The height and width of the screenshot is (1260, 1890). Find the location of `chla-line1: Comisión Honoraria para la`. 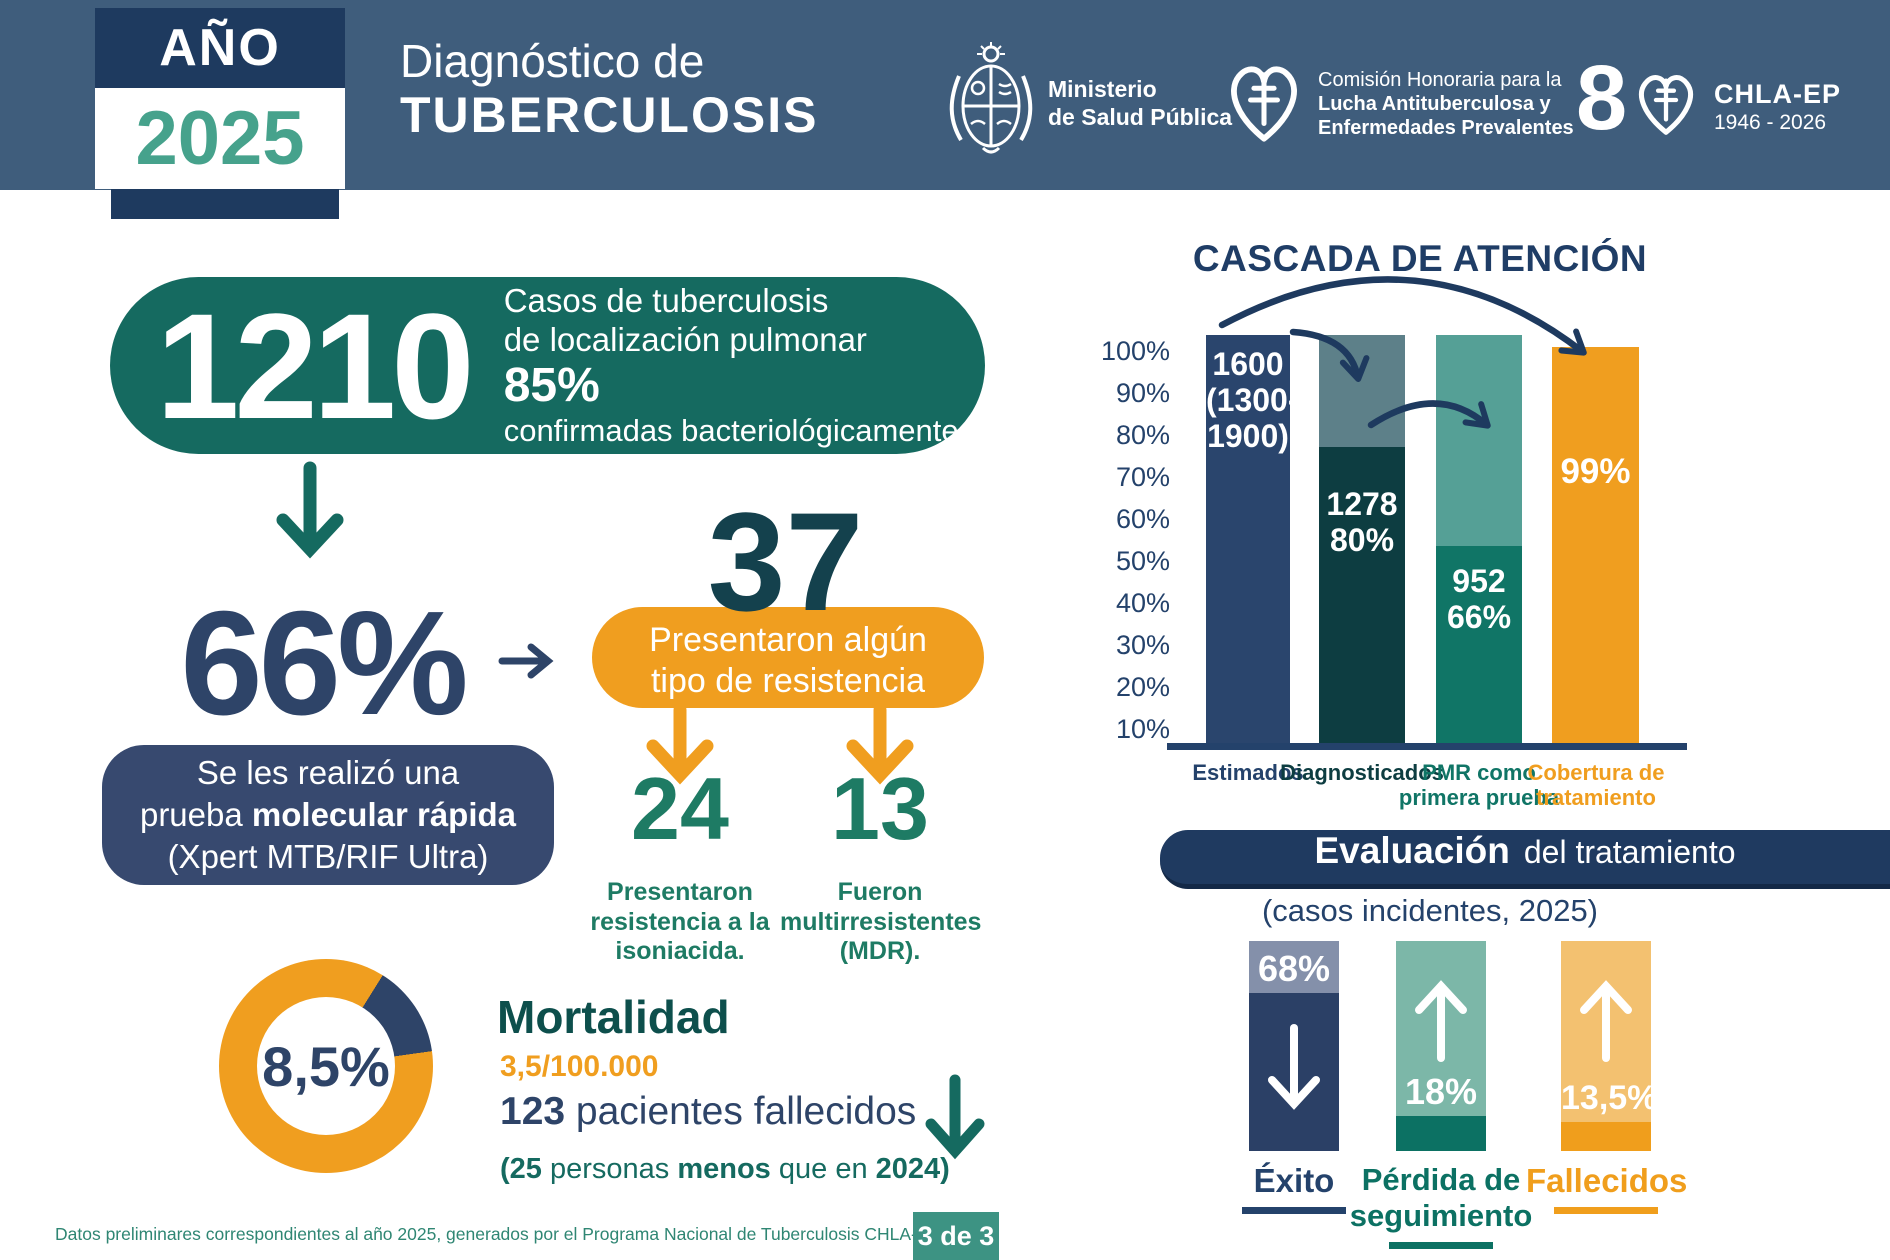

chla-line1: Comisión Honoraria para la is located at coordinates (1440, 80).